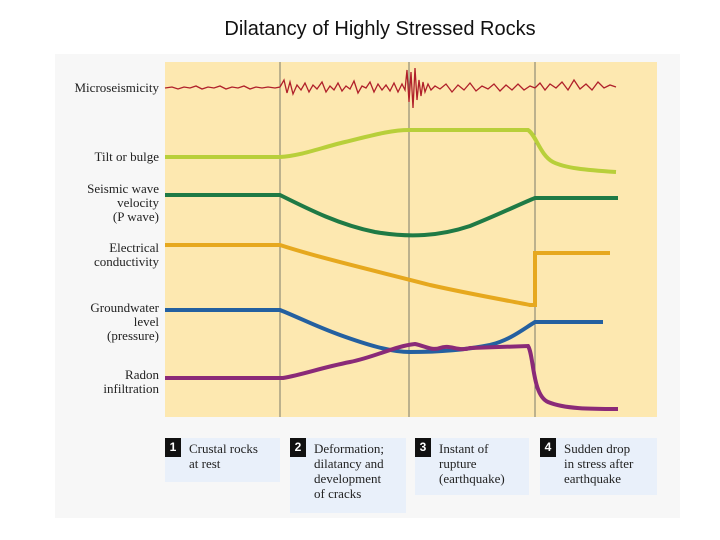 Image resolution: width=720 pixels, height=540 pixels. Describe the element at coordinates (124, 321) in the screenshot. I see `param-label-groundwater: Groundwater level (pressure)` at that location.